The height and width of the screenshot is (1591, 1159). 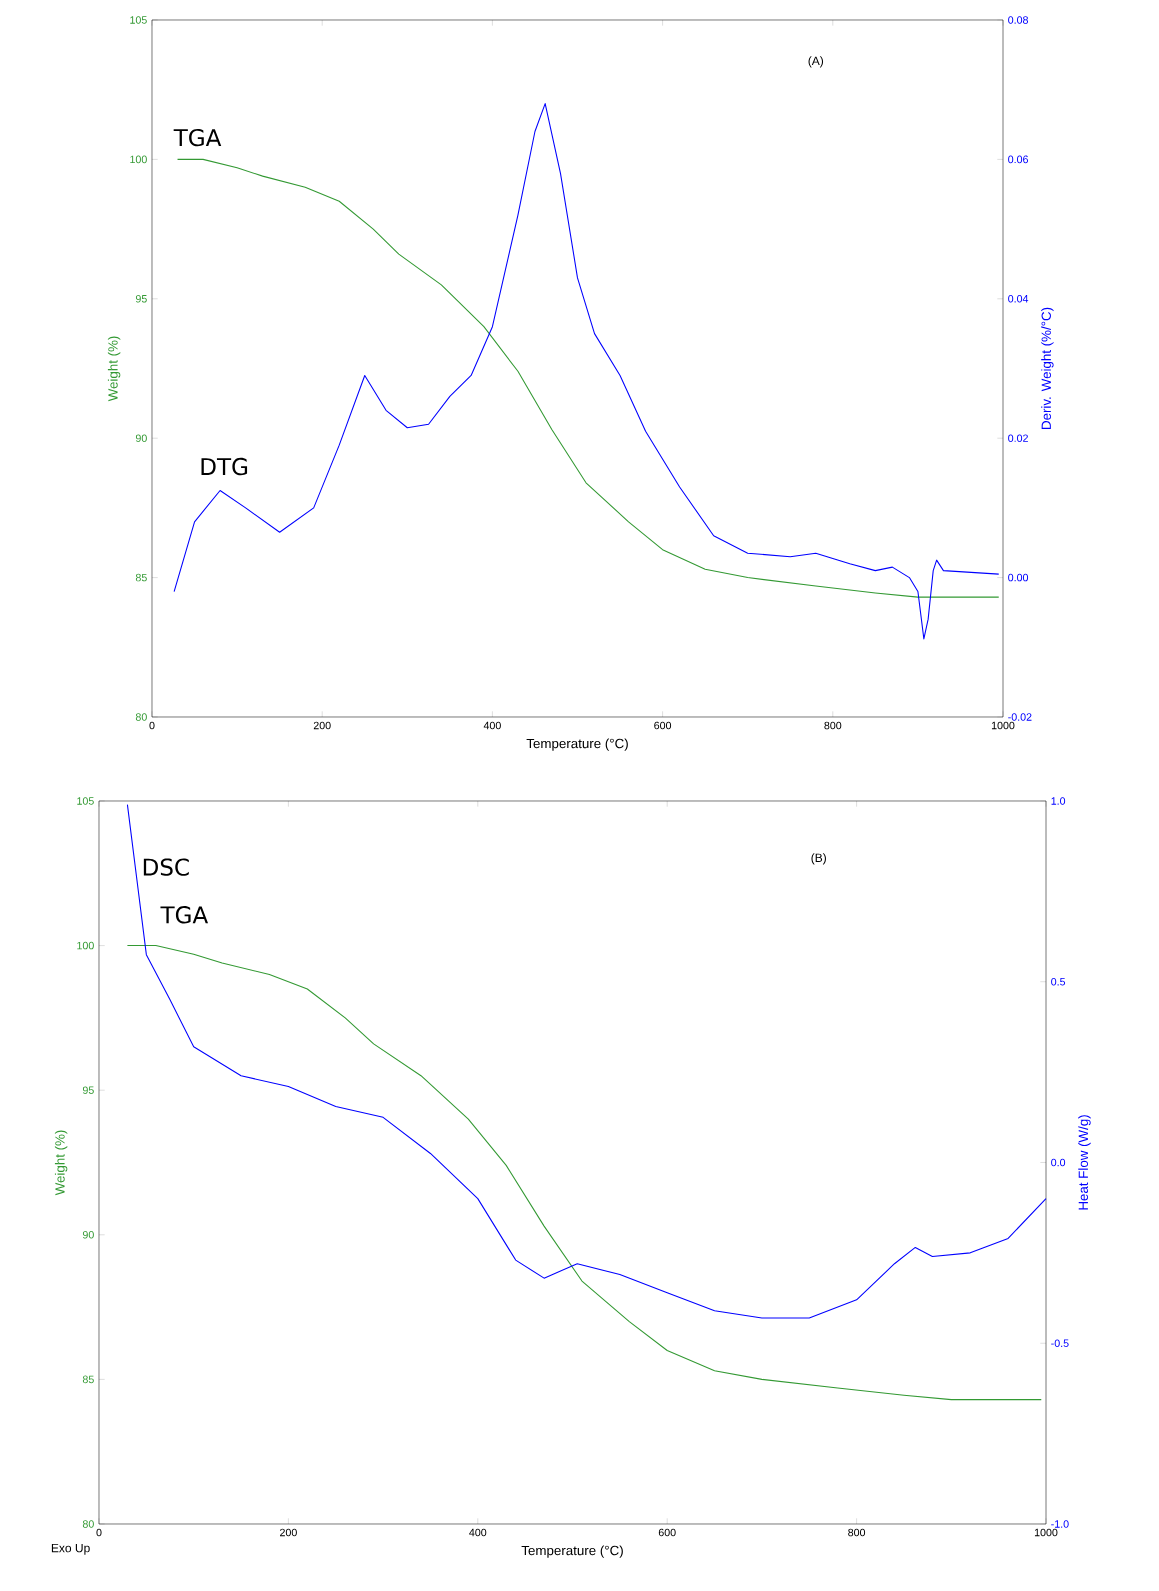 What do you see at coordinates (1058, 981) in the screenshot?
I see `y2-tick-label: 0.5` at bounding box center [1058, 981].